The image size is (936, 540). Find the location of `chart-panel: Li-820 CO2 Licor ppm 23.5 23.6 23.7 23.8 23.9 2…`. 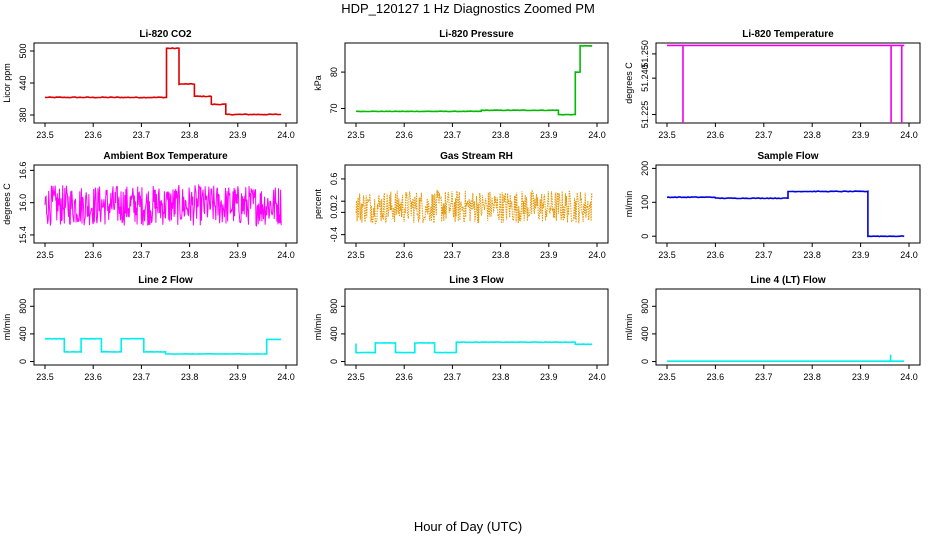

chart-panel: Li-820 CO2 Licor ppm 23.5 23.6 23.7 23.8 23.9 2… is located at coordinates (150, 84).